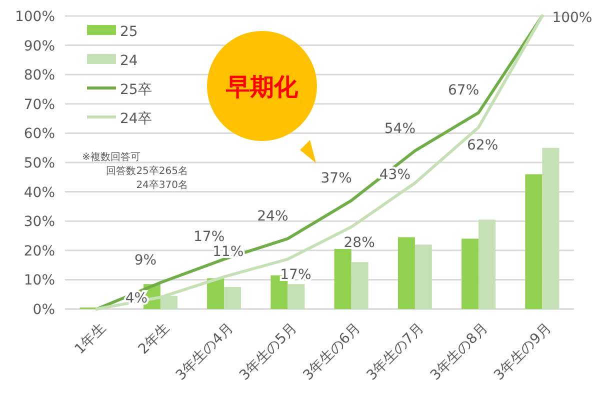 This screenshot has height=401, width=602. What do you see at coordinates (332, 352) in the screenshot?
I see `x-tick-label: 3年生の6月` at bounding box center [332, 352].